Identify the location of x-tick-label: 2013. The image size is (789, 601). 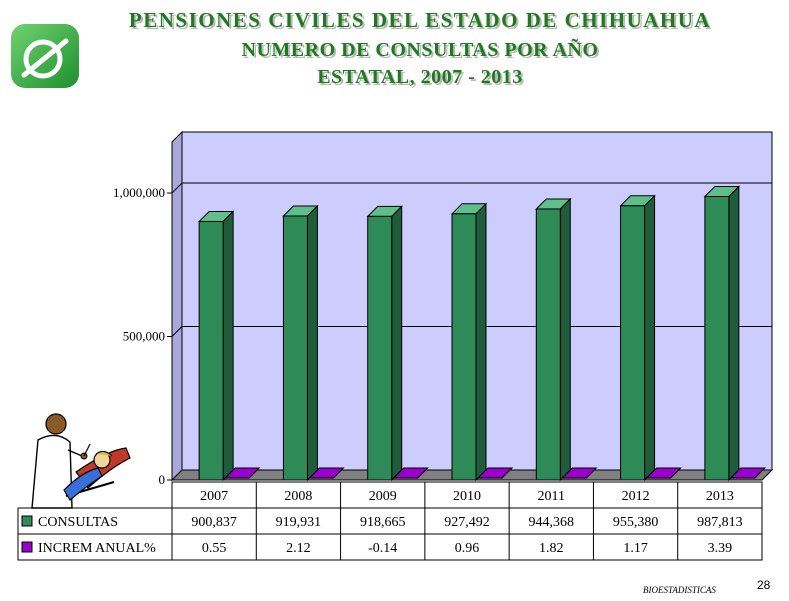
(720, 496).